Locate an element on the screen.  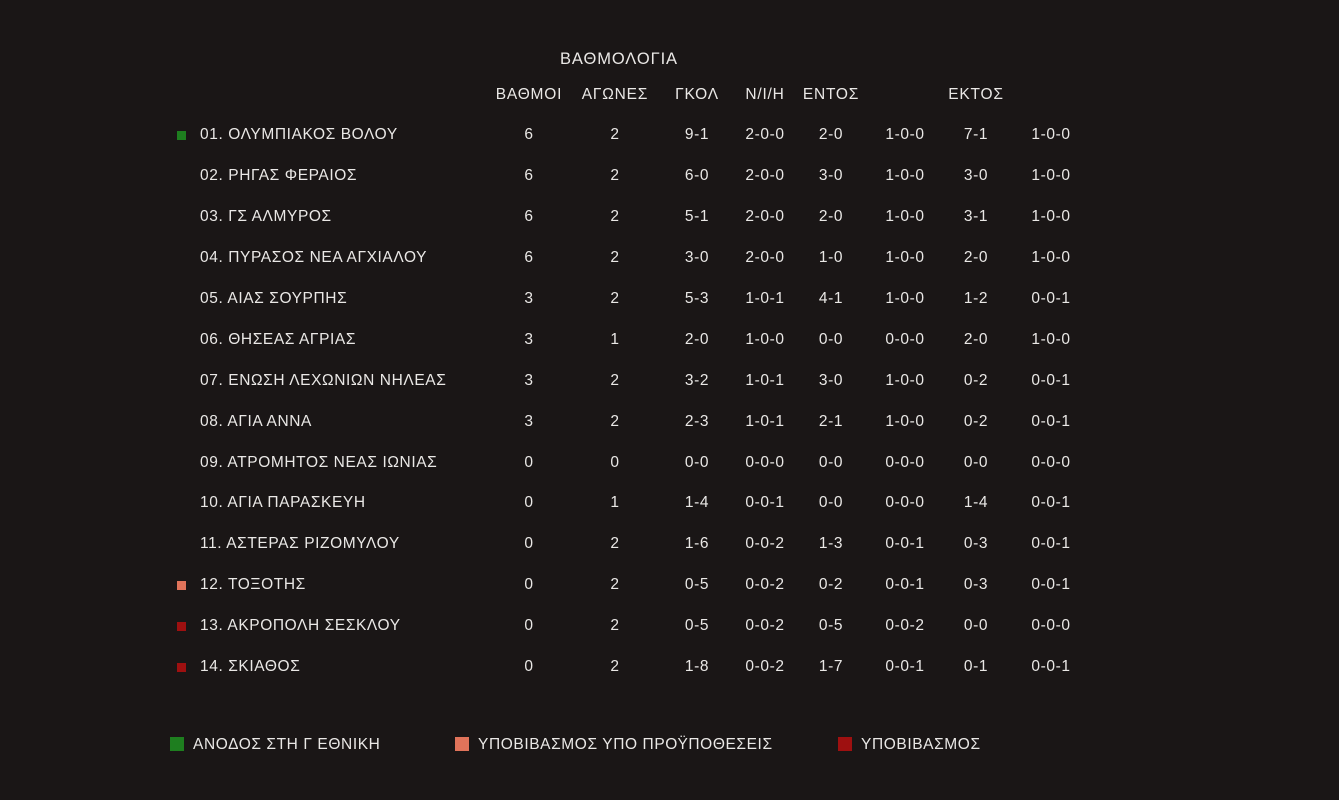
legend-item-promotion: ΑΝΟΔΟΣ ΣΤΗ Γ ΕΘΝΙΚΗ is located at coordinates (275, 745).